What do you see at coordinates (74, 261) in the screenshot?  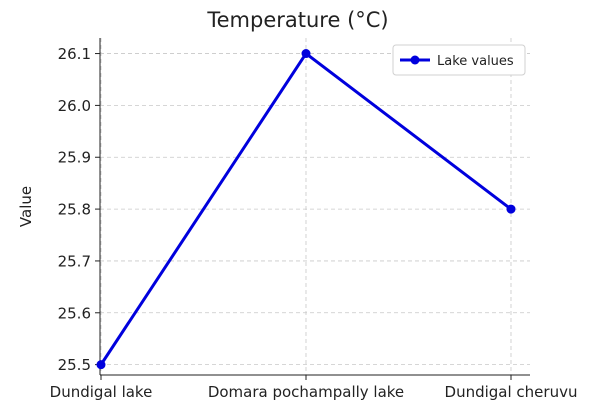 I see `y-tick-label: 25.7` at bounding box center [74, 261].